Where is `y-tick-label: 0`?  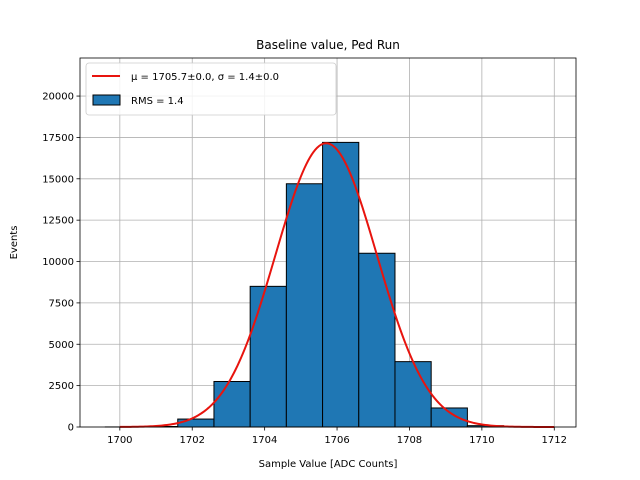
y-tick-label: 0 is located at coordinates (71, 428).